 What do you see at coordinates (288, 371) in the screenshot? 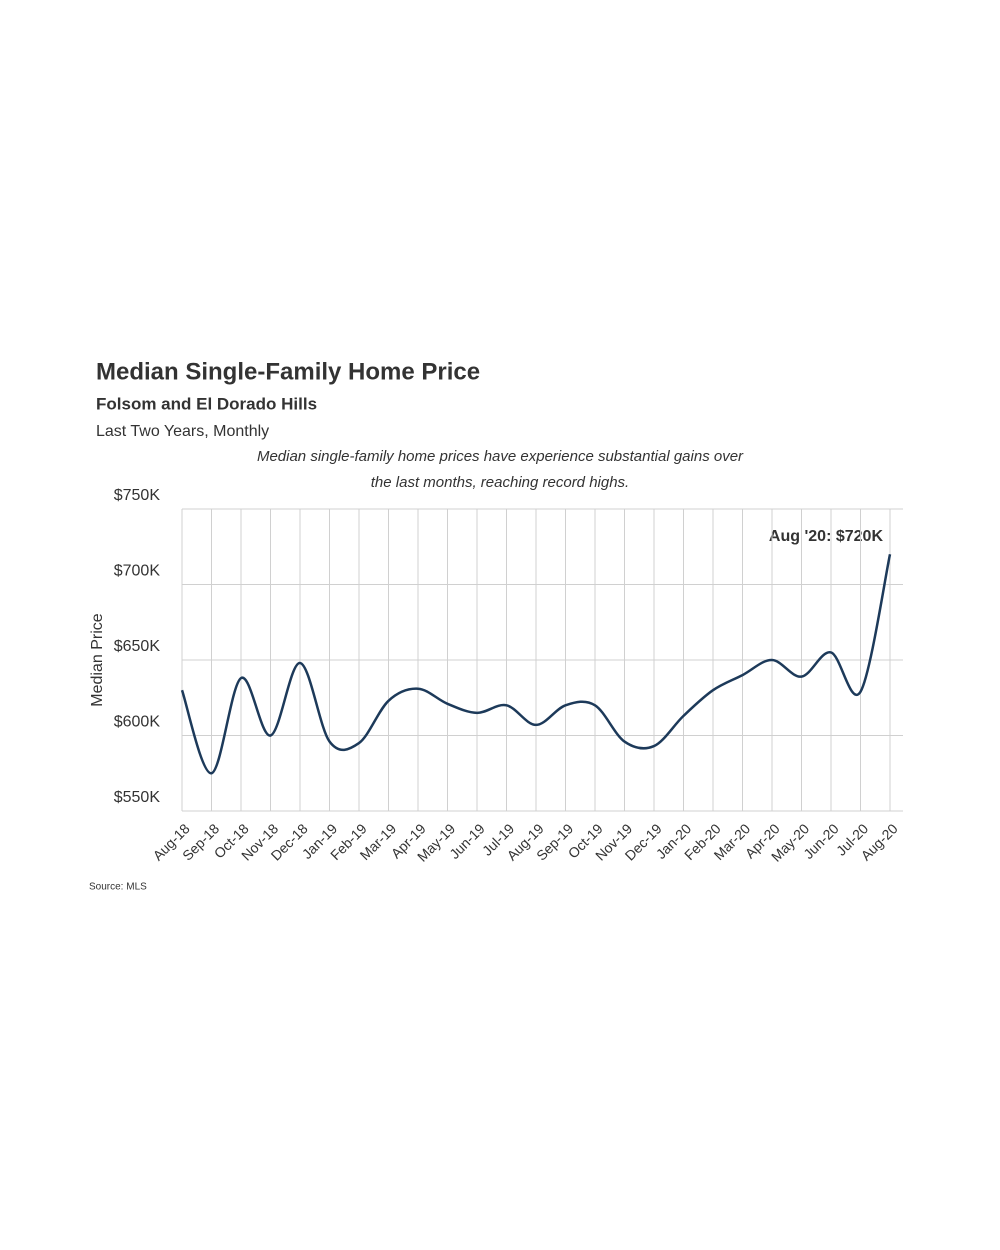
I see `chart-title: Median Single-Family Home Price` at bounding box center [288, 371].